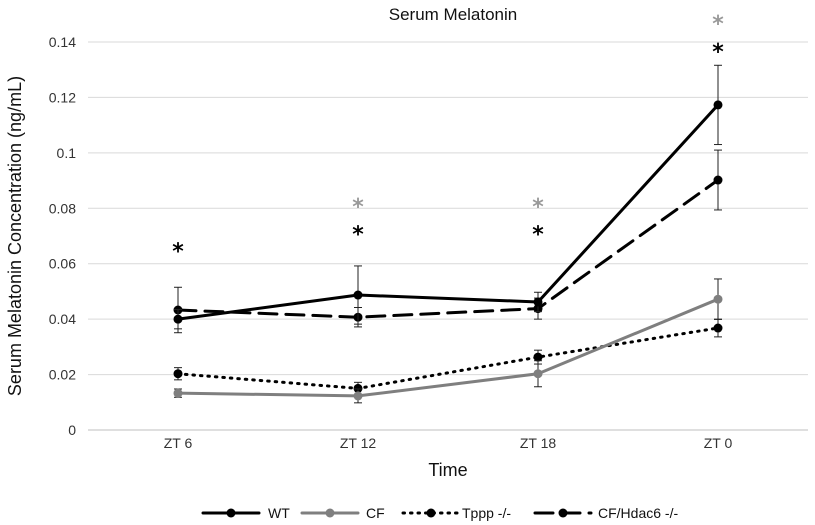 The width and height of the screenshot is (815, 525). Describe the element at coordinates (72, 430) in the screenshot. I see `y-tick-label: 0` at that location.